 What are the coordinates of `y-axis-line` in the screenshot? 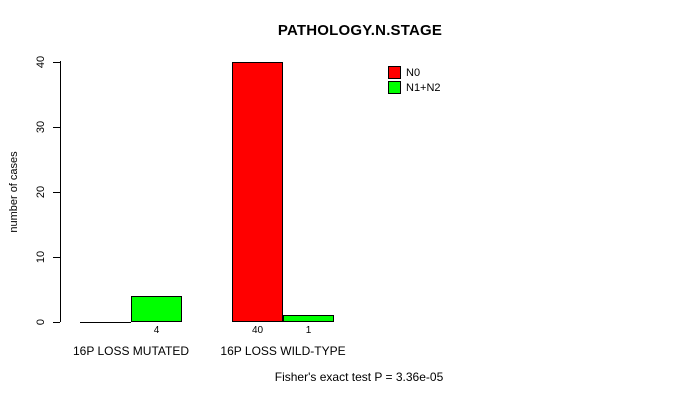 It's located at (60, 191).